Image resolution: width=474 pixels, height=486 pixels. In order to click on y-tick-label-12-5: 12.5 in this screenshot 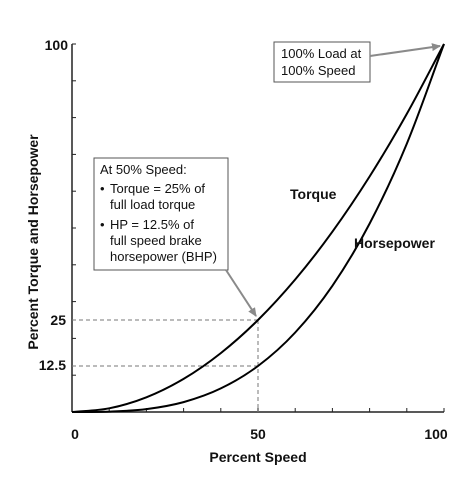, I will do `click(52, 365)`.